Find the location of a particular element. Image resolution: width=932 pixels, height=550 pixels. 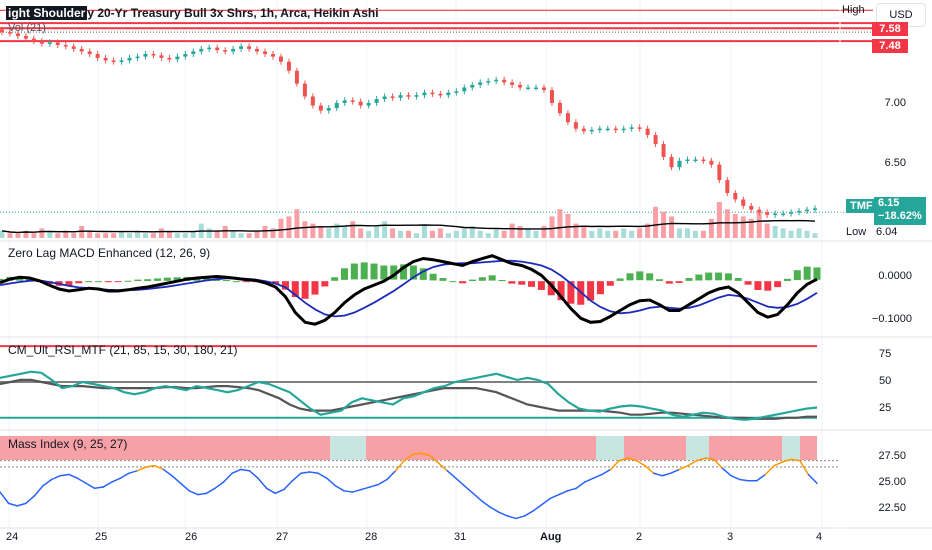

low-value: 6.04 is located at coordinates (887, 232).